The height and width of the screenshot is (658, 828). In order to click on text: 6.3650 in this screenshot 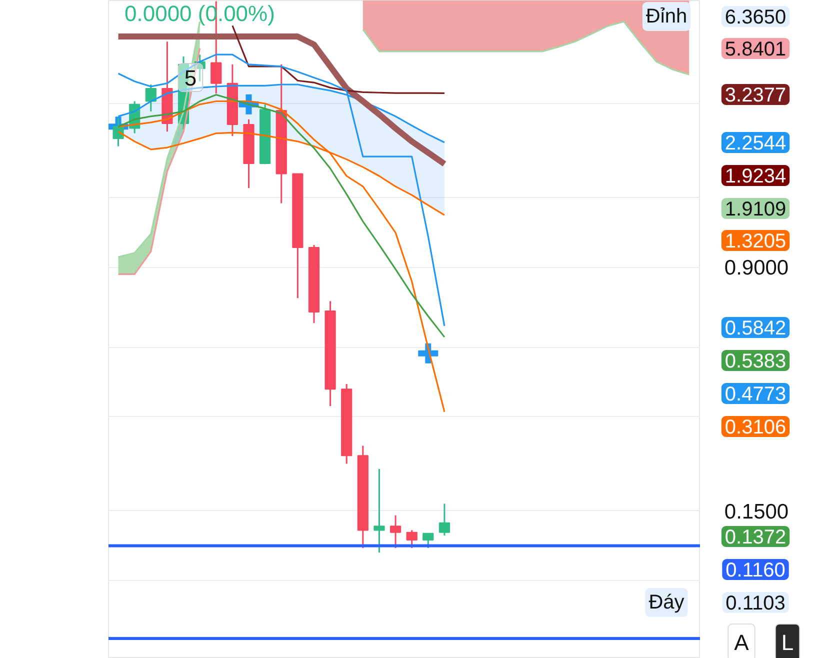, I will do `click(755, 17)`.